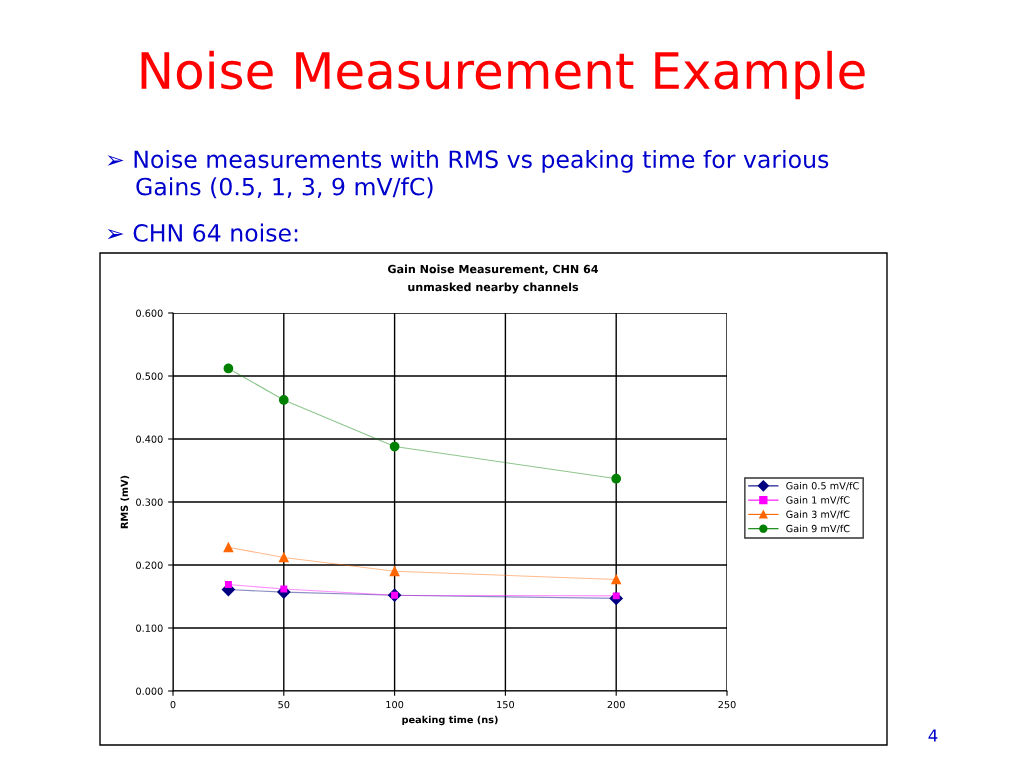 Image resolution: width=1024 pixels, height=768 pixels. I want to click on legend-label: Gain 0.5 mV/fC, so click(822, 486).